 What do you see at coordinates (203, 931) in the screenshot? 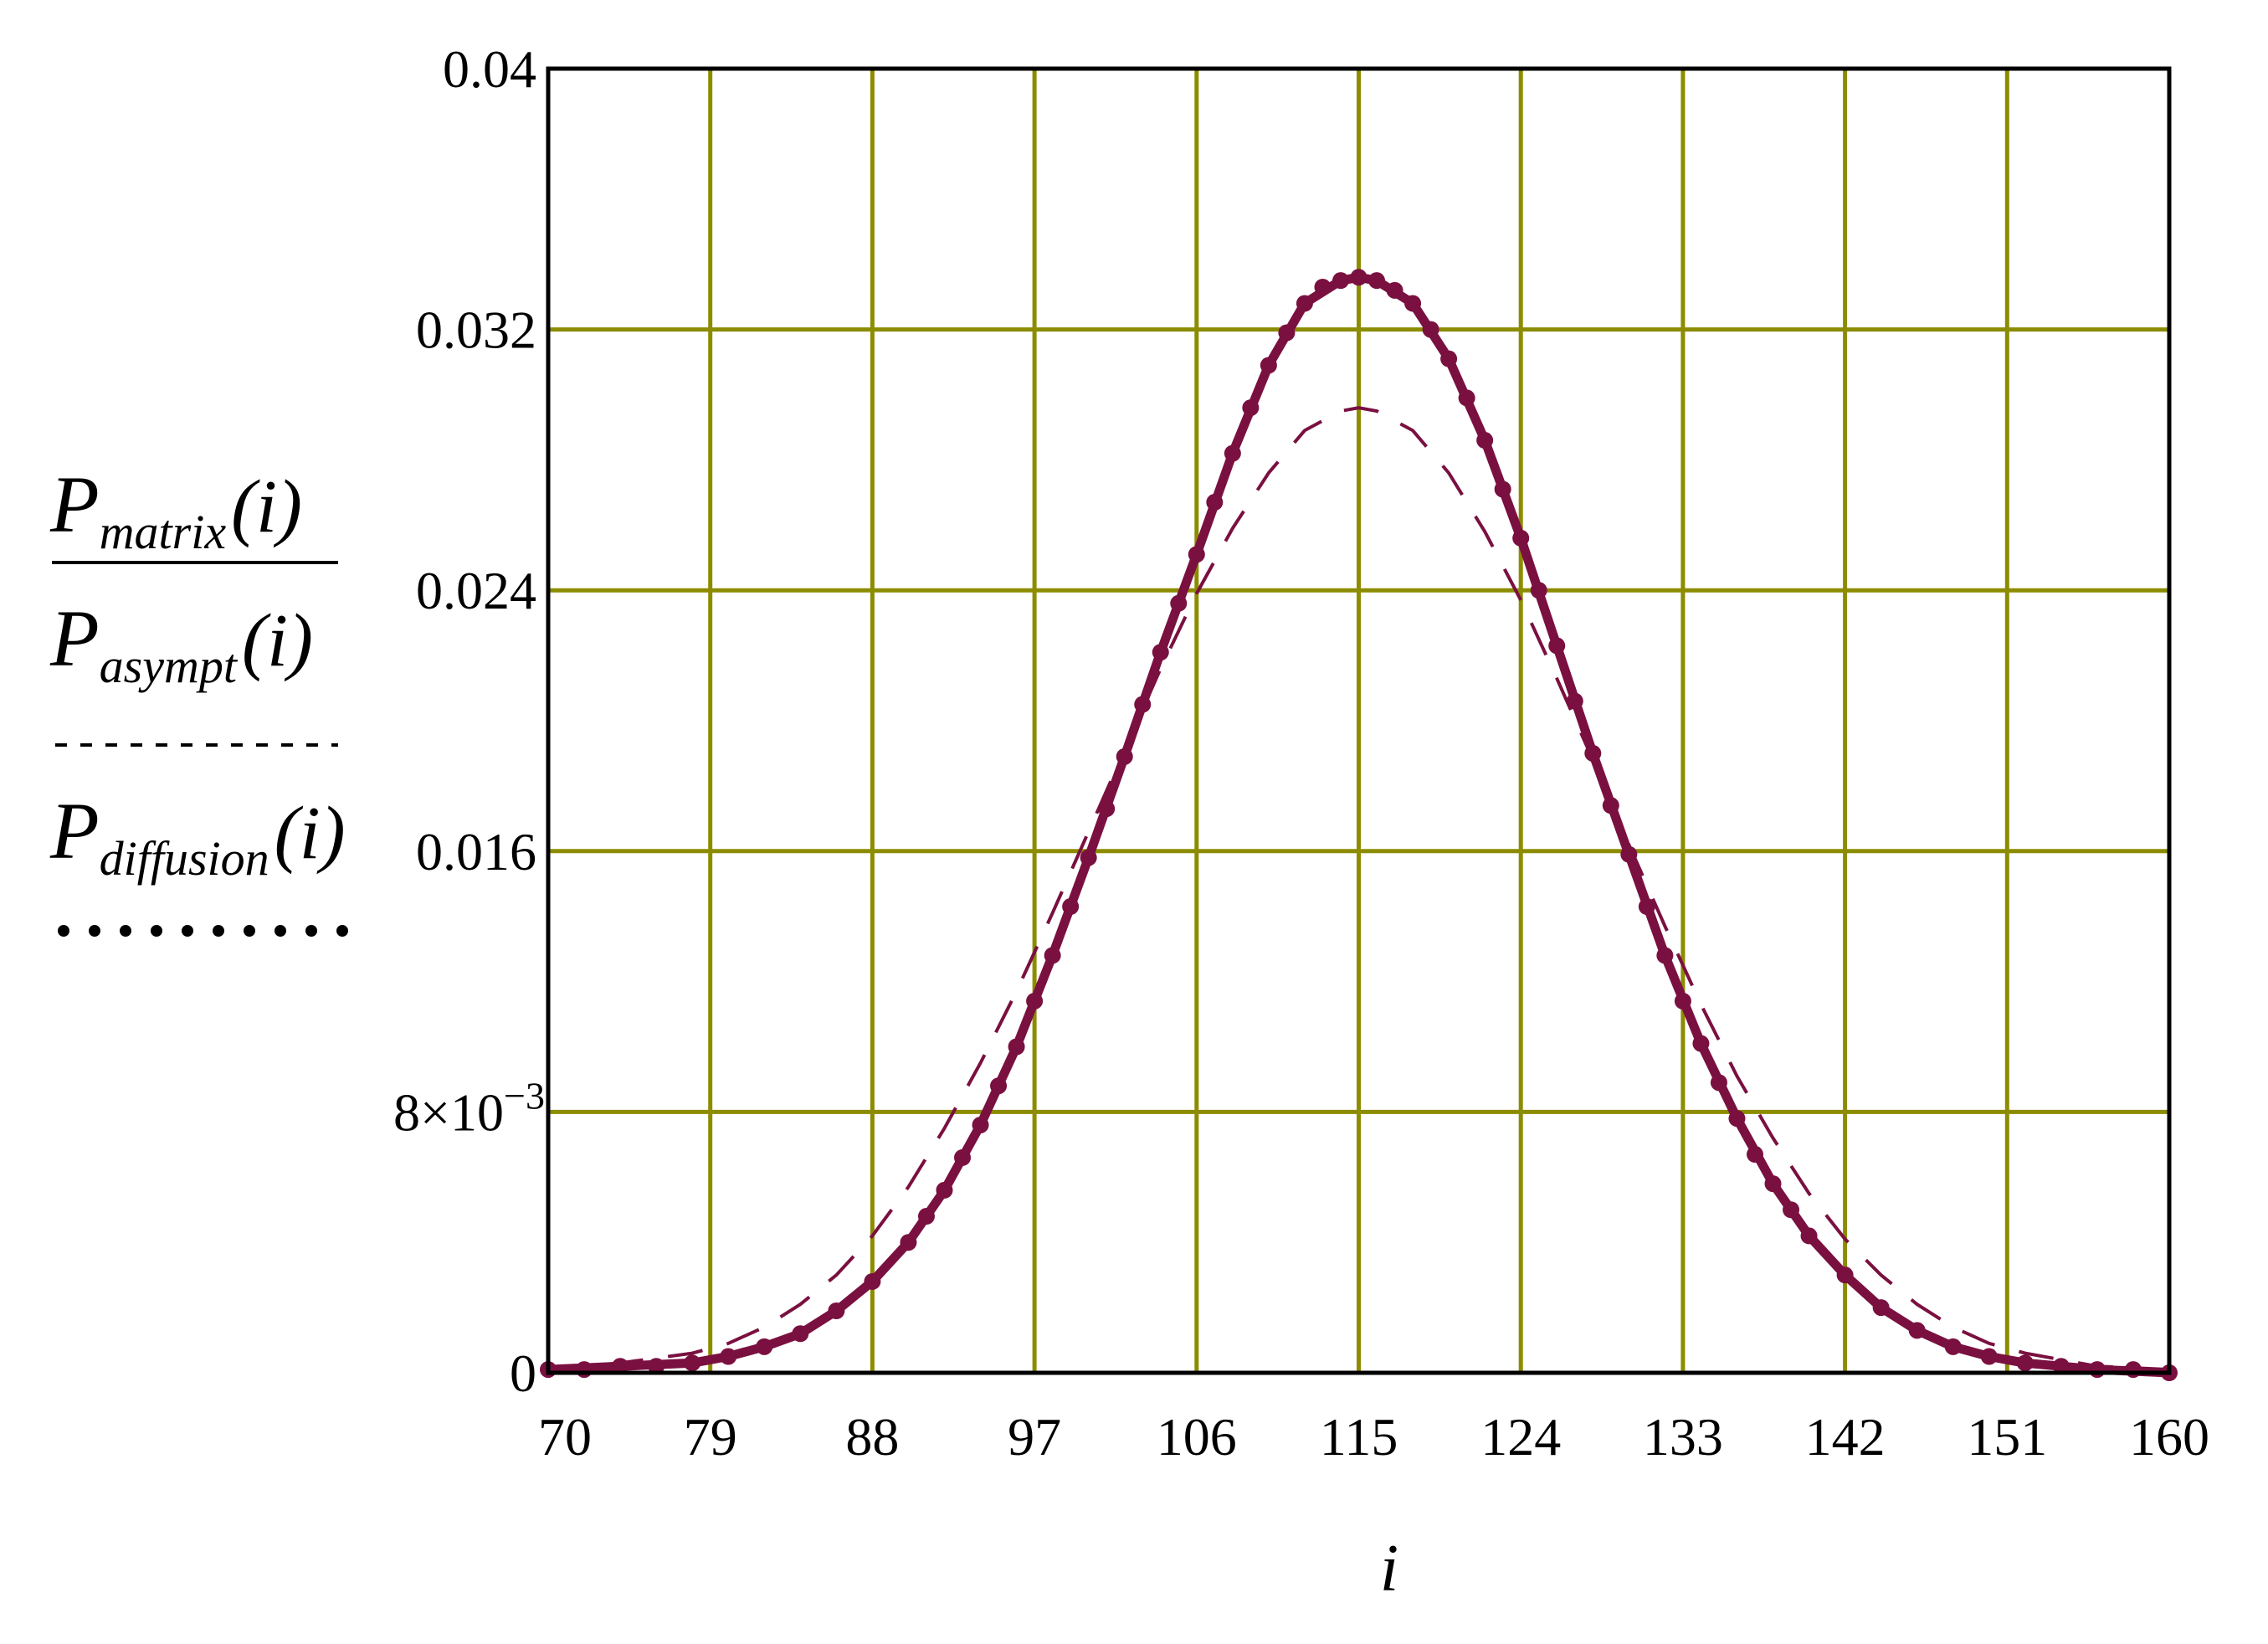
I see `legend-dotted-sample` at bounding box center [203, 931].